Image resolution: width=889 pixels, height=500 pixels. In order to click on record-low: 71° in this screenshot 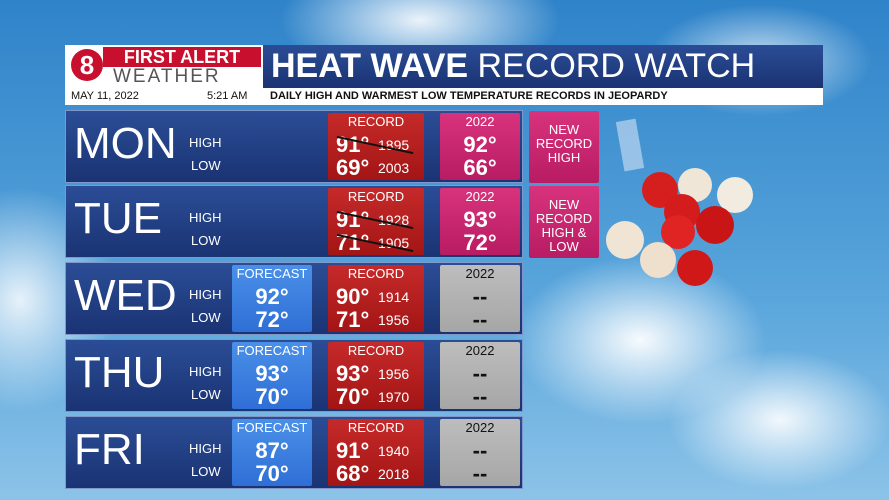, I will do `click(353, 319)`.